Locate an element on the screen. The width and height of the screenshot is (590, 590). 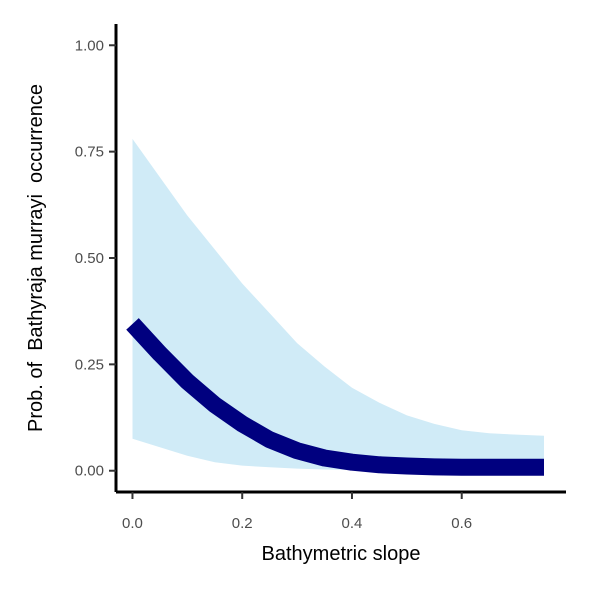
y-tick-label: 0.00 is located at coordinates (89, 471).